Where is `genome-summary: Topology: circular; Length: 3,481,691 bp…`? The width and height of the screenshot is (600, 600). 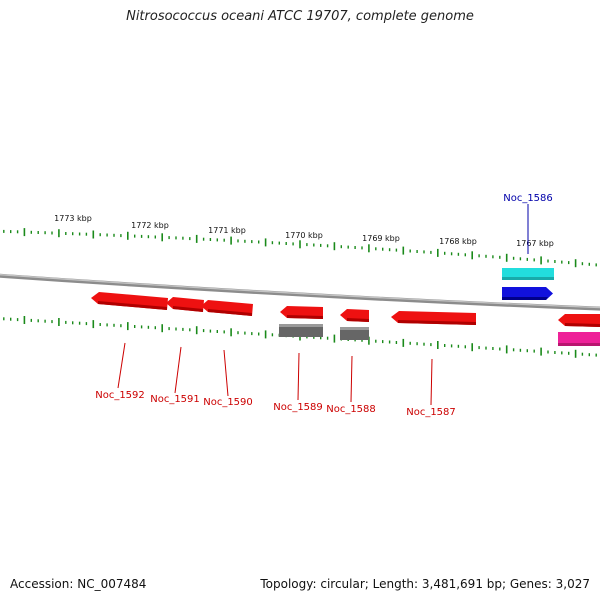
genome-summary: Topology: circular; Length: 3,481,691 bp… is located at coordinates (425, 584).